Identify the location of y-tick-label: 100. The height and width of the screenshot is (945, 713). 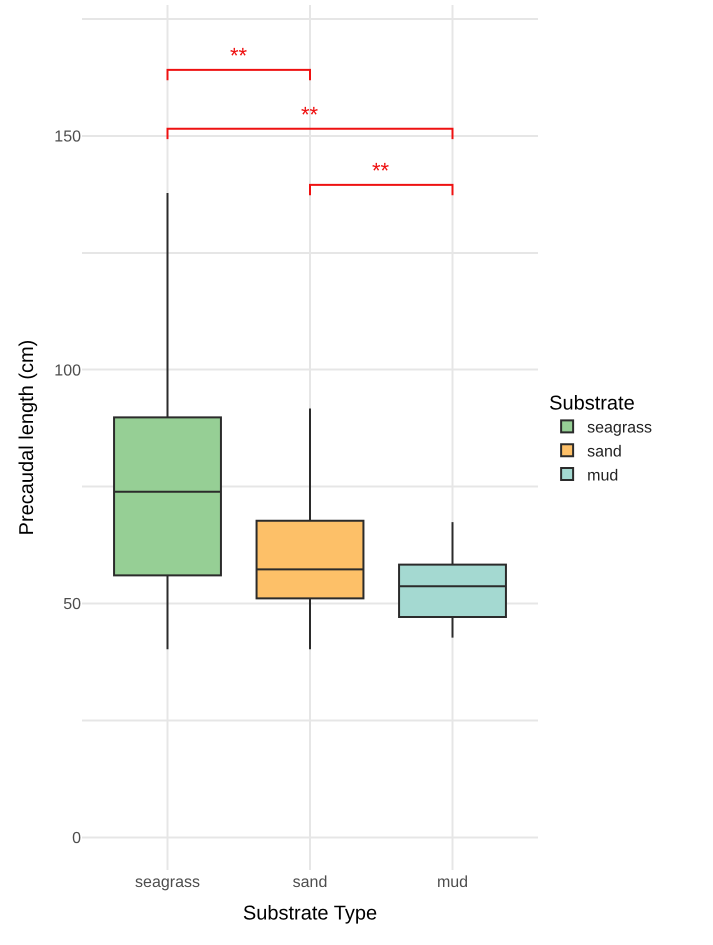
(68, 371).